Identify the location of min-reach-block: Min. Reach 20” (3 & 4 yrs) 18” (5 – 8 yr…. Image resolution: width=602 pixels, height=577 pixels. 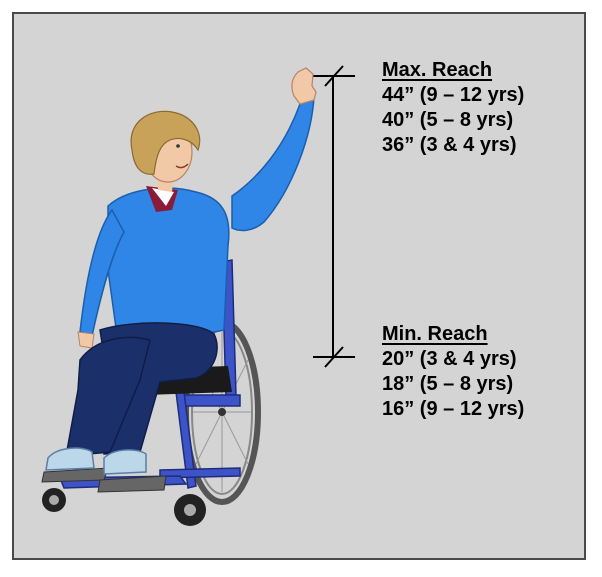
(453, 372).